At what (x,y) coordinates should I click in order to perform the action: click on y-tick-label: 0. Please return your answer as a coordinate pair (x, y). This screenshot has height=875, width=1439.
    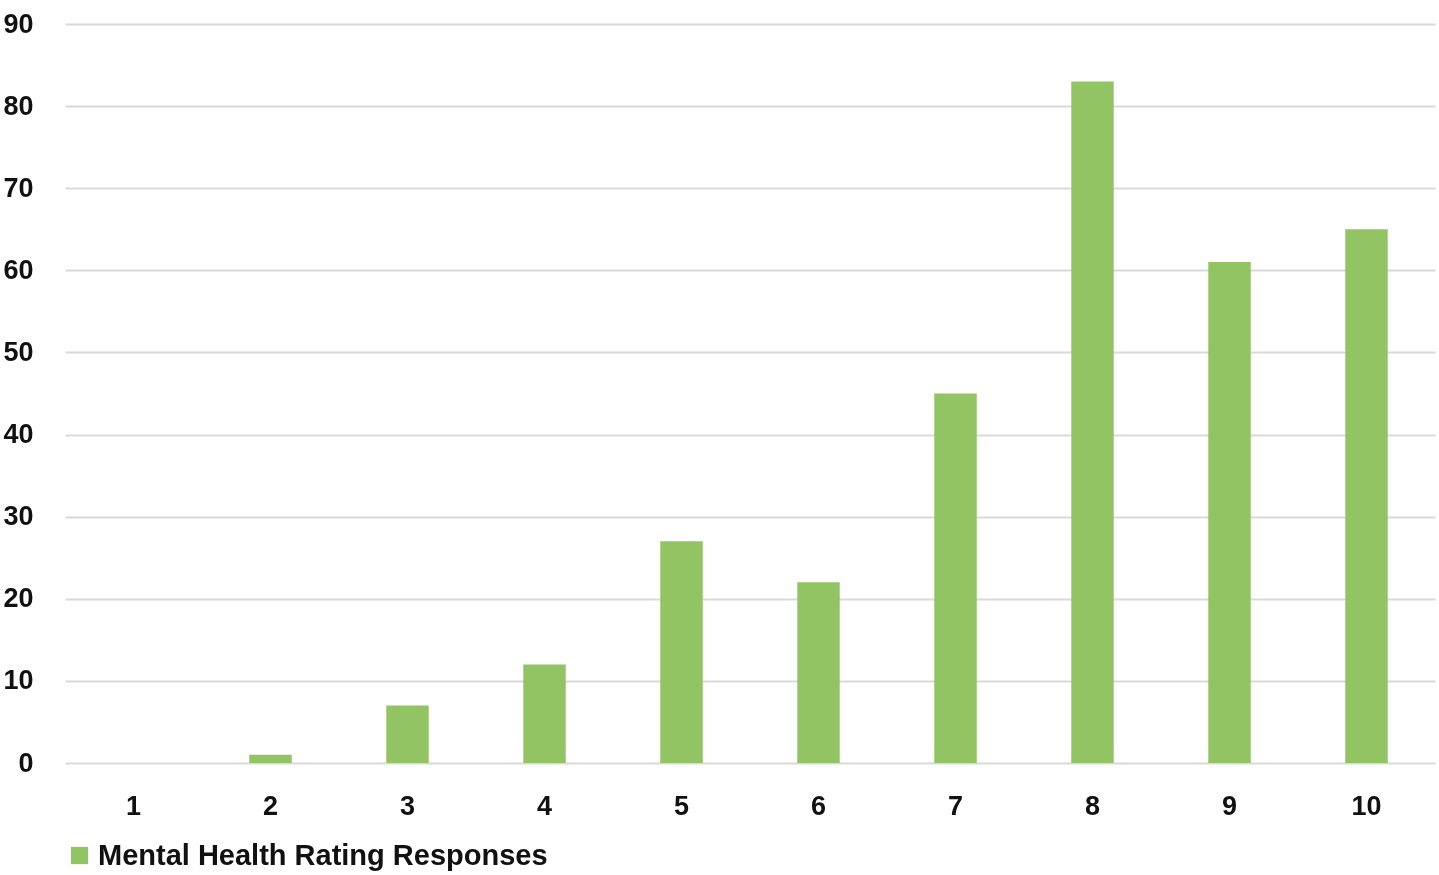
    Looking at the image, I should click on (26, 762).